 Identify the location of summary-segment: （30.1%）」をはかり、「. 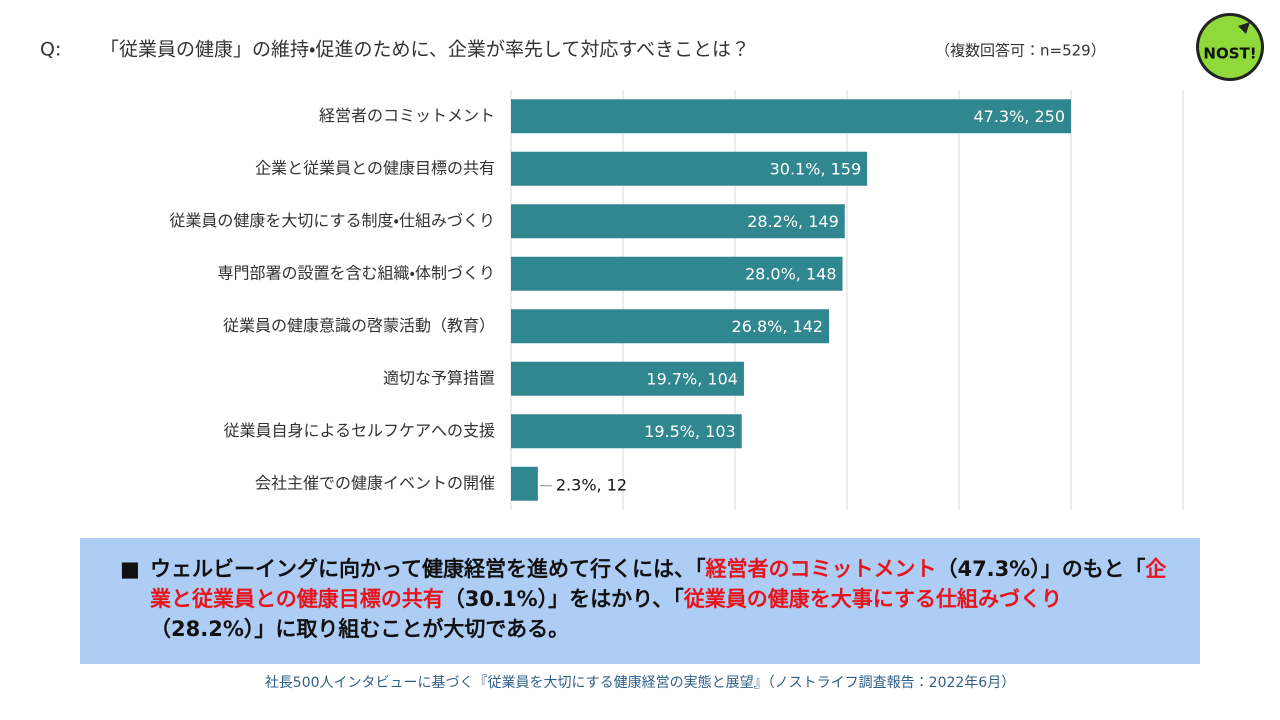
(563, 599).